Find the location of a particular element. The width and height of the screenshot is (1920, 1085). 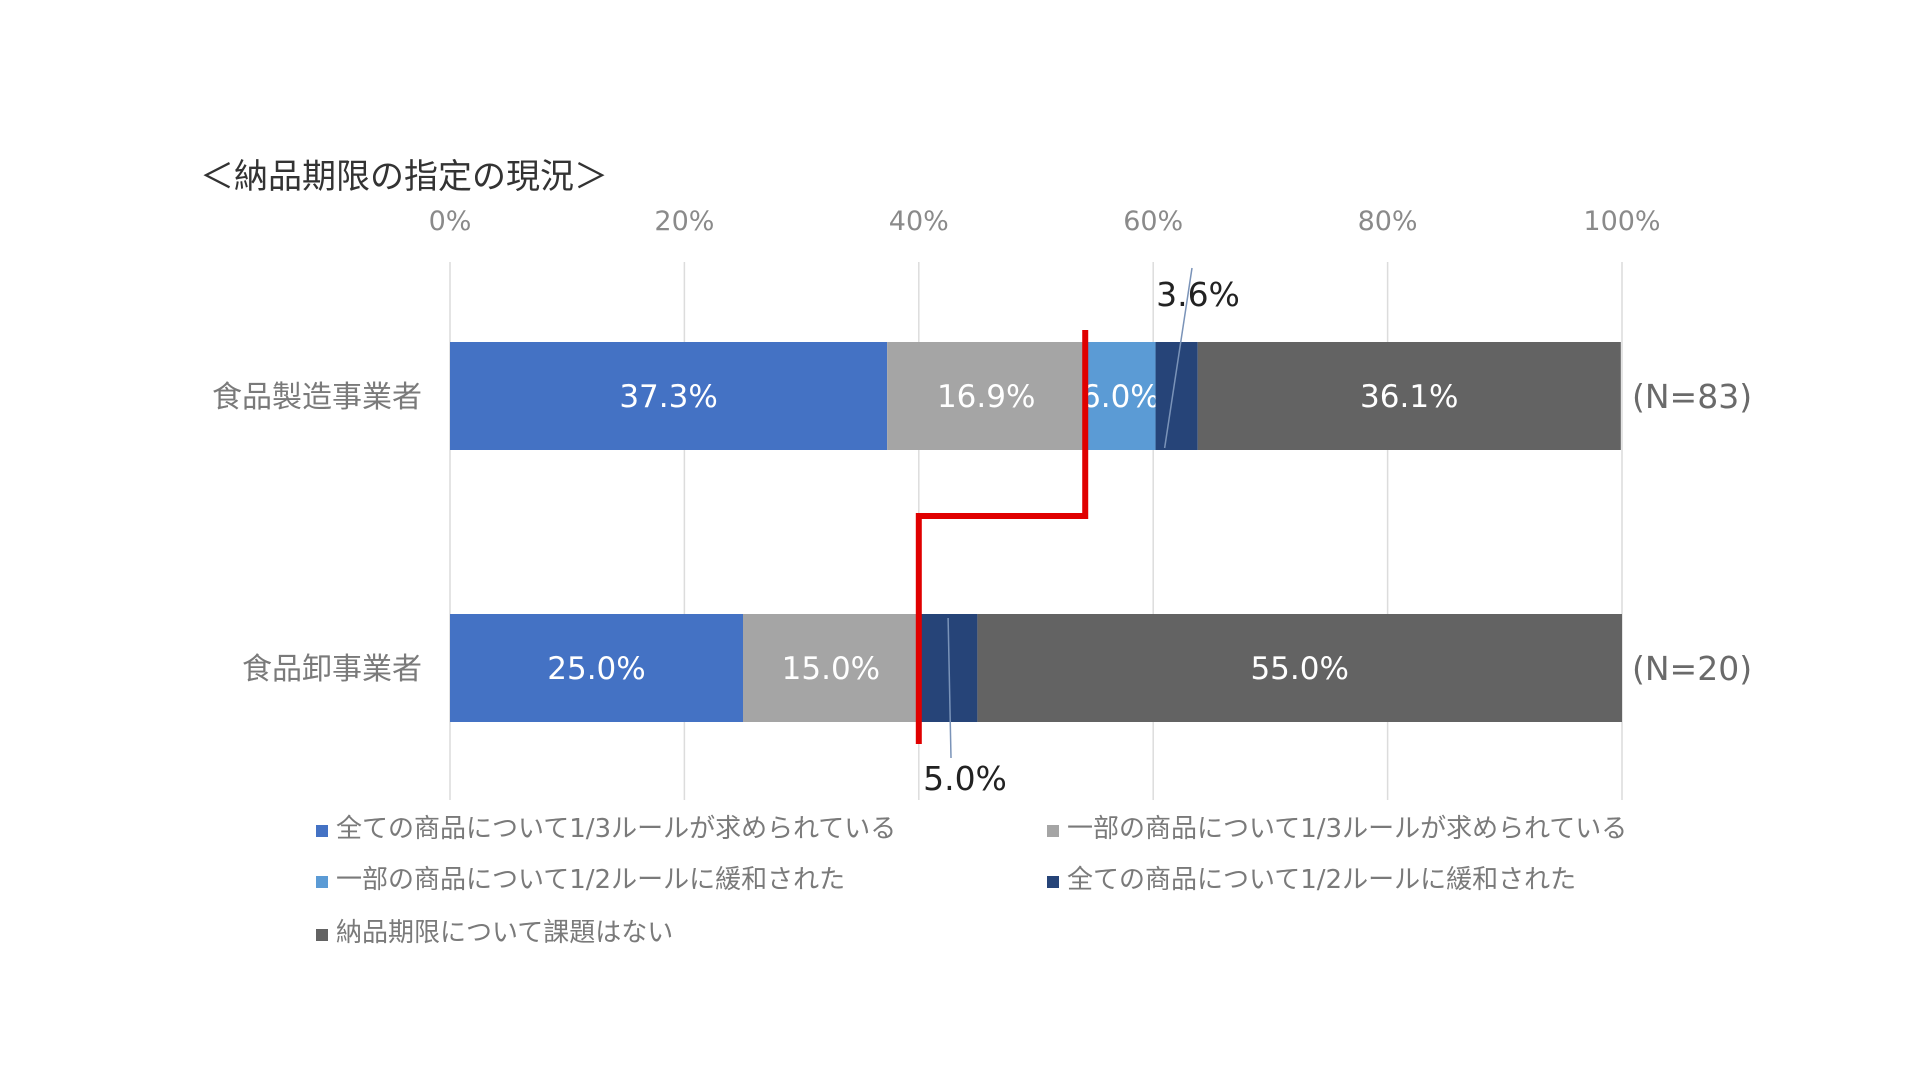

x-tick-label: 20% is located at coordinates (684, 221).